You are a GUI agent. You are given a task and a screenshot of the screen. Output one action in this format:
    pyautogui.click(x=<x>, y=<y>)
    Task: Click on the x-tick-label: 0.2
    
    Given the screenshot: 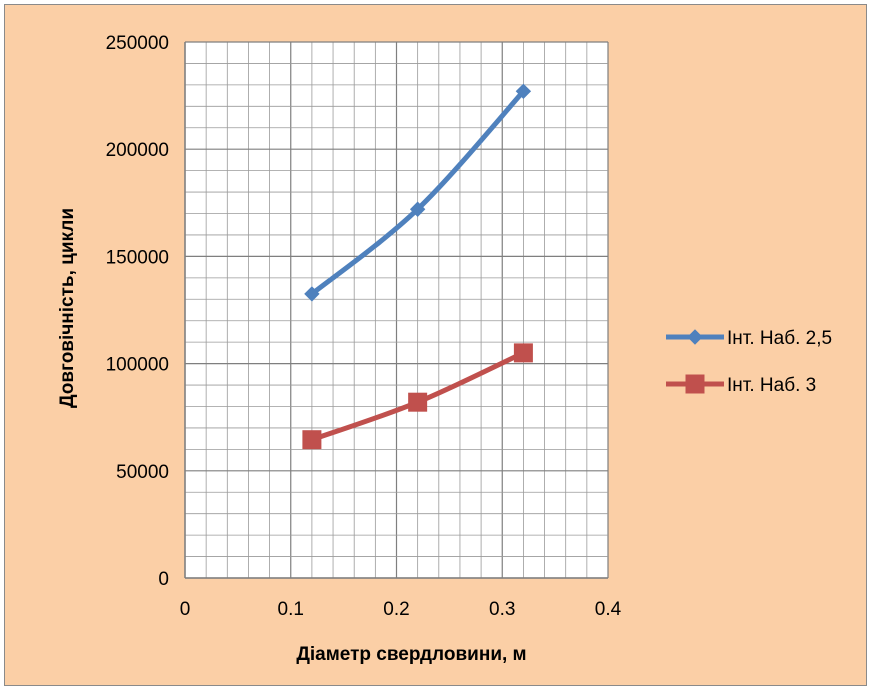 What is the action you would take?
    pyautogui.click(x=396, y=609)
    